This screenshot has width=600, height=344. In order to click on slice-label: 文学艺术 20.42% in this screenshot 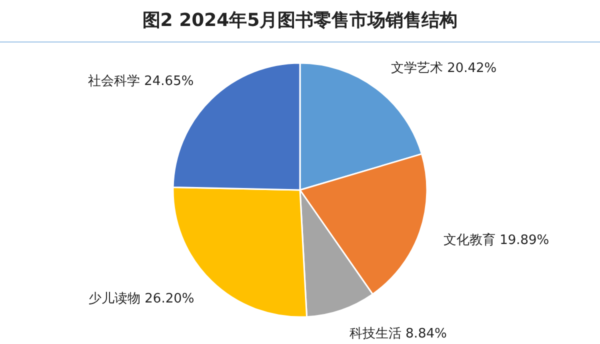, I will do `click(443, 68)`.